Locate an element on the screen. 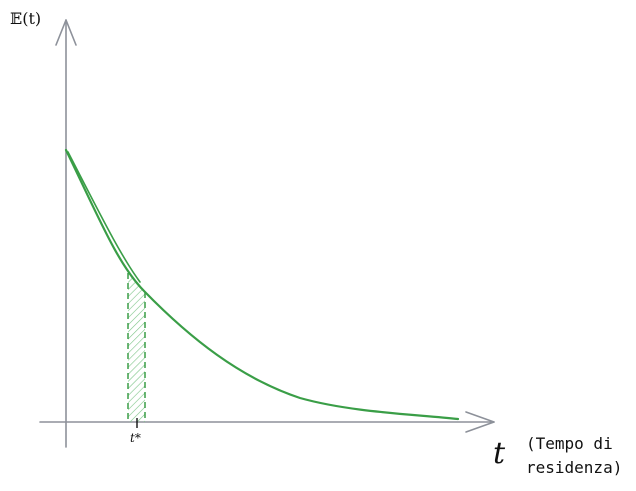 This screenshot has width=636, height=491. x-axis is located at coordinates (267, 422).